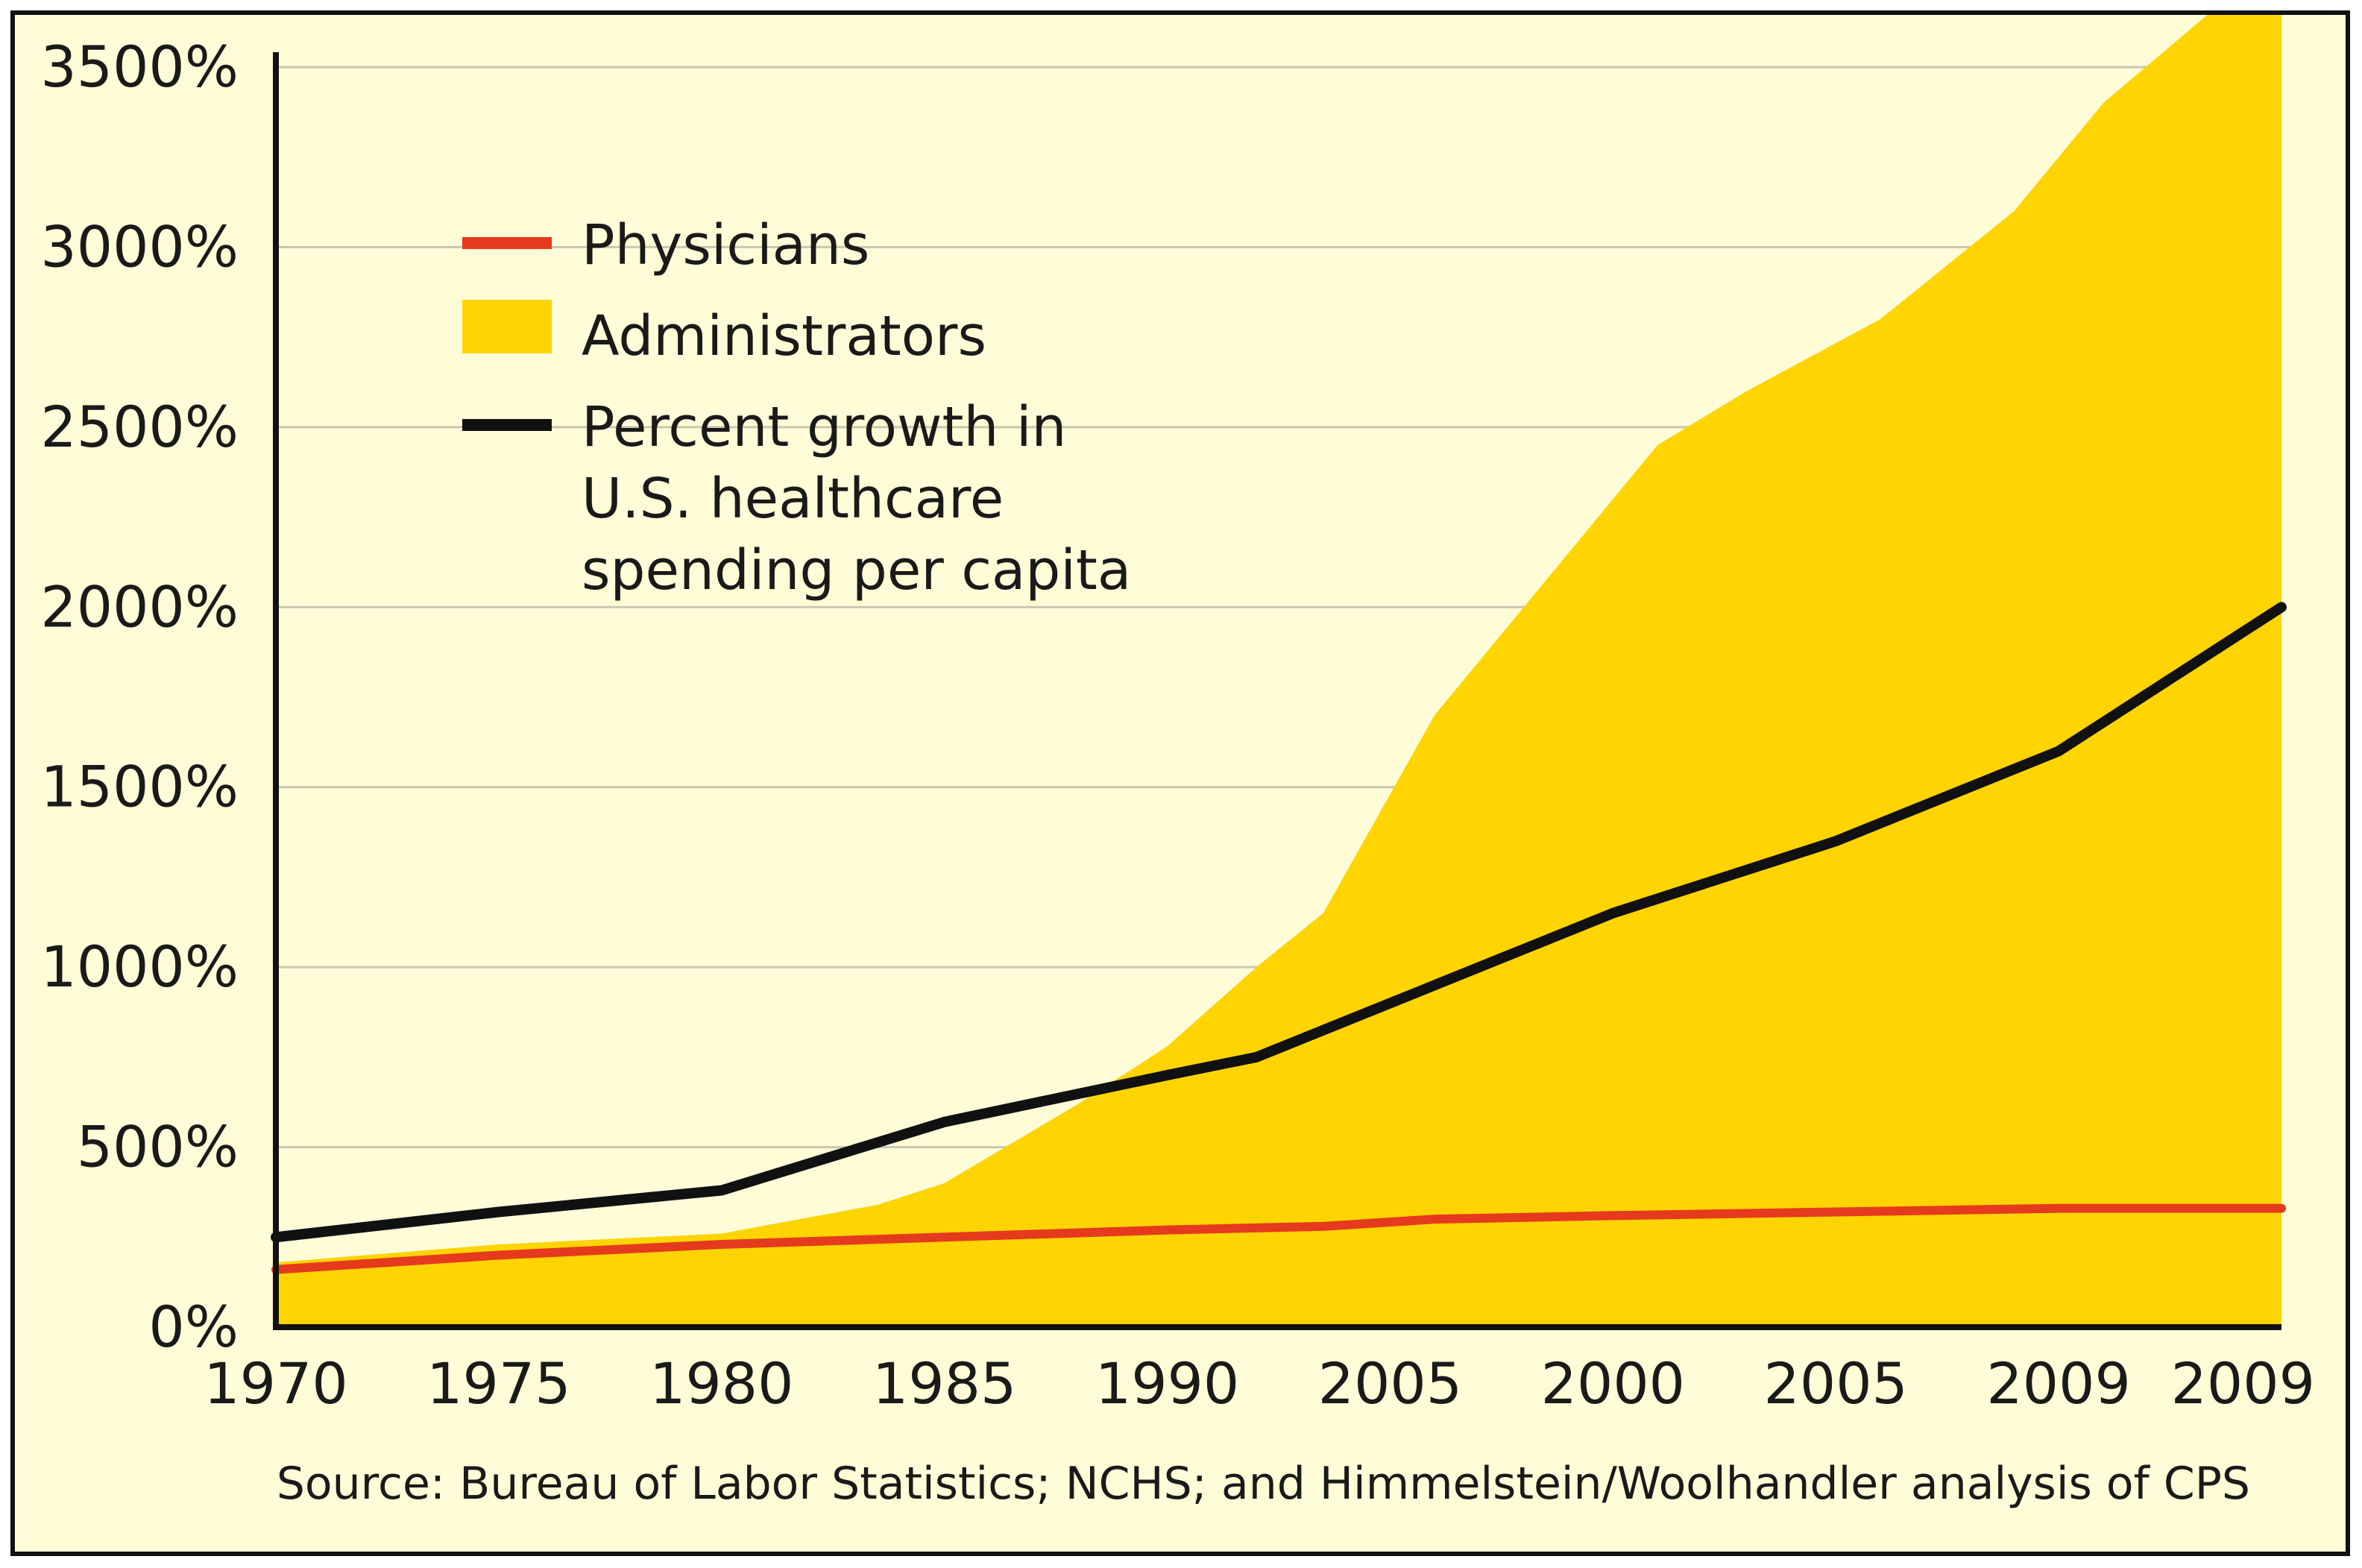 This screenshot has height=1568, width=2362. Describe the element at coordinates (721, 1383) in the screenshot. I see `x-tick-label: 1980` at that location.